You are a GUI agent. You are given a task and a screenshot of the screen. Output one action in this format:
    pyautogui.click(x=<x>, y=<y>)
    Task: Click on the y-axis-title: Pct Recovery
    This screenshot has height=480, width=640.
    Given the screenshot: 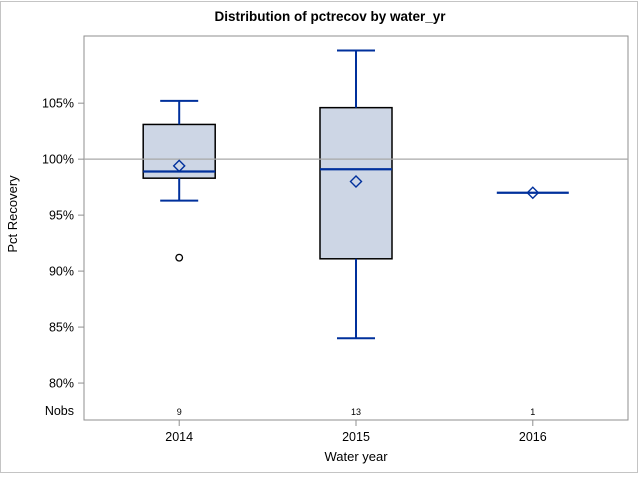 What is the action you would take?
    pyautogui.click(x=12, y=214)
    